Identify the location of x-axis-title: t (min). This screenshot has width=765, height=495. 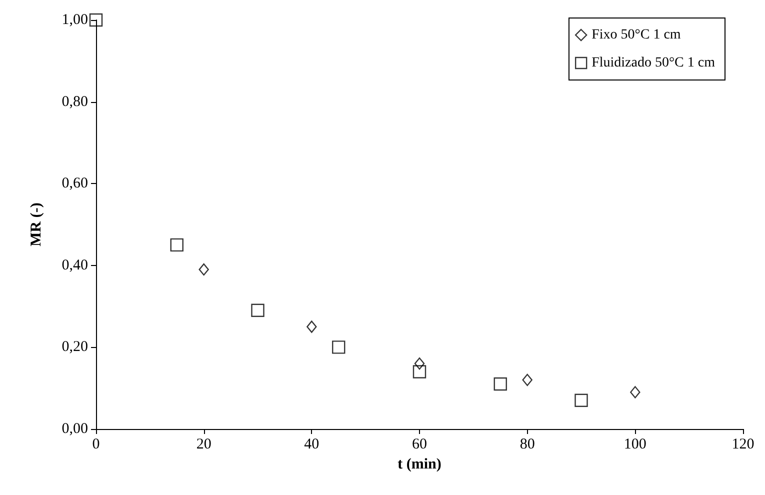
(420, 464).